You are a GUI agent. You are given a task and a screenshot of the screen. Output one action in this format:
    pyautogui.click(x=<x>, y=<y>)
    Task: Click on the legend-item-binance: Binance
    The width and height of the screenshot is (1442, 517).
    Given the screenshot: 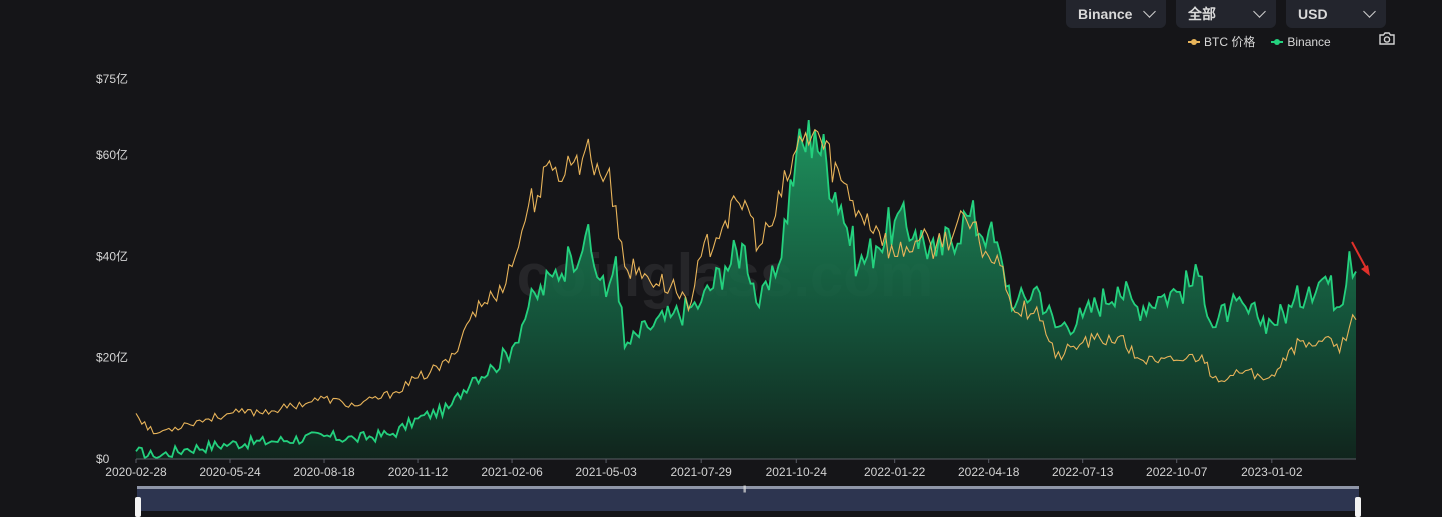 What is the action you would take?
    pyautogui.click(x=1301, y=41)
    